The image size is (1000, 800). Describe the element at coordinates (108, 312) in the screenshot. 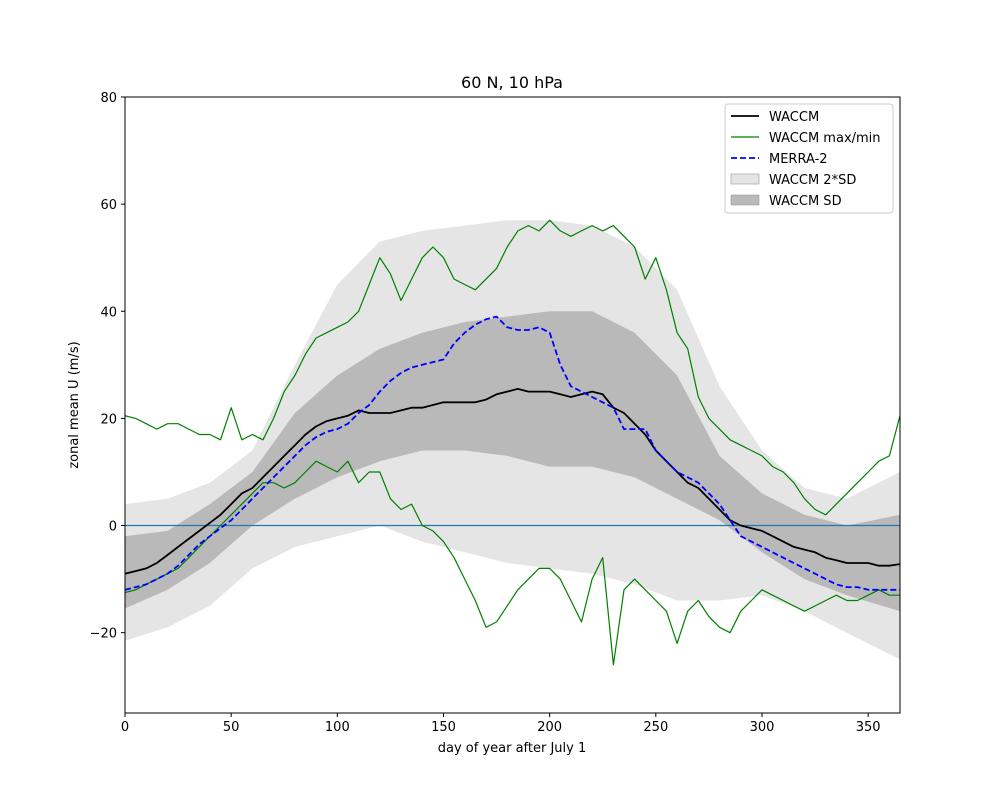

I see `y-tick-label: 40` at that location.